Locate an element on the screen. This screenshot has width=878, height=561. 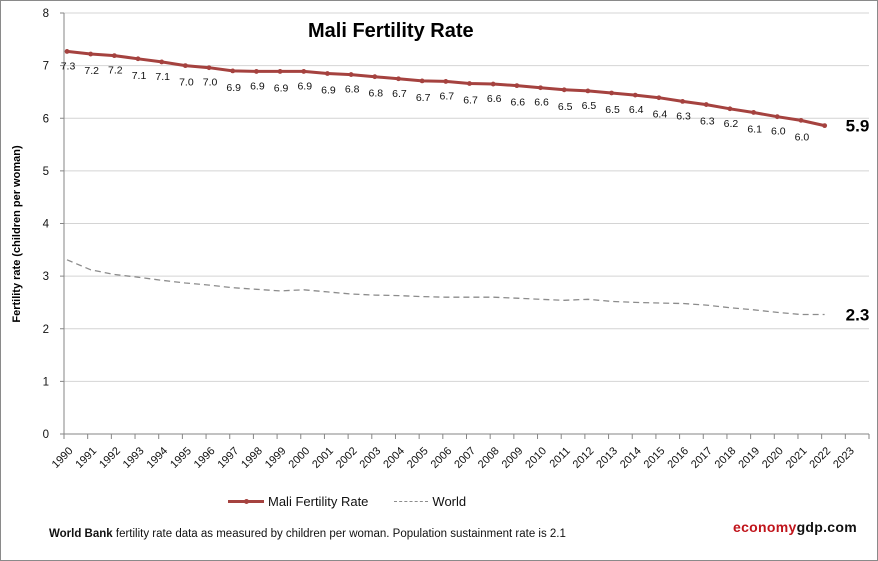
legend: Mali Fertility Rate World is located at coordinates (360, 501).